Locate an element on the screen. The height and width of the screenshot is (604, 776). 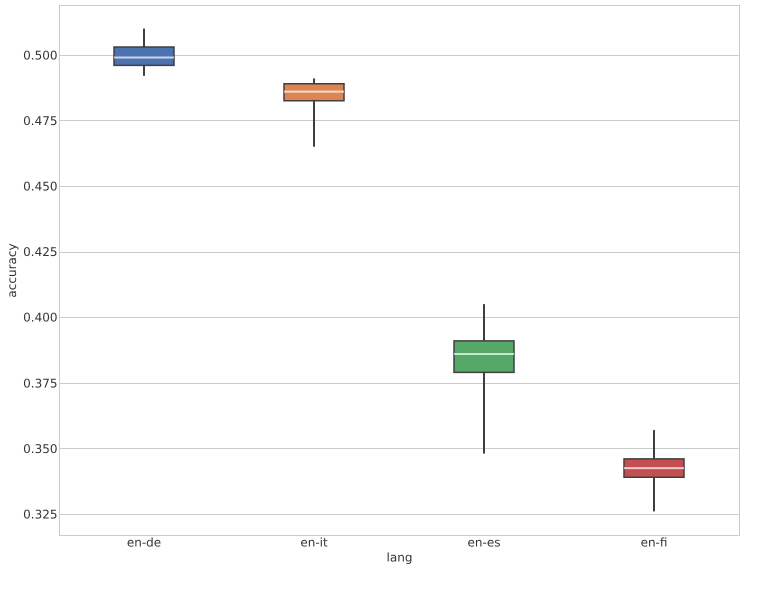
y-tick-label: 0.325 is located at coordinates (40, 515).